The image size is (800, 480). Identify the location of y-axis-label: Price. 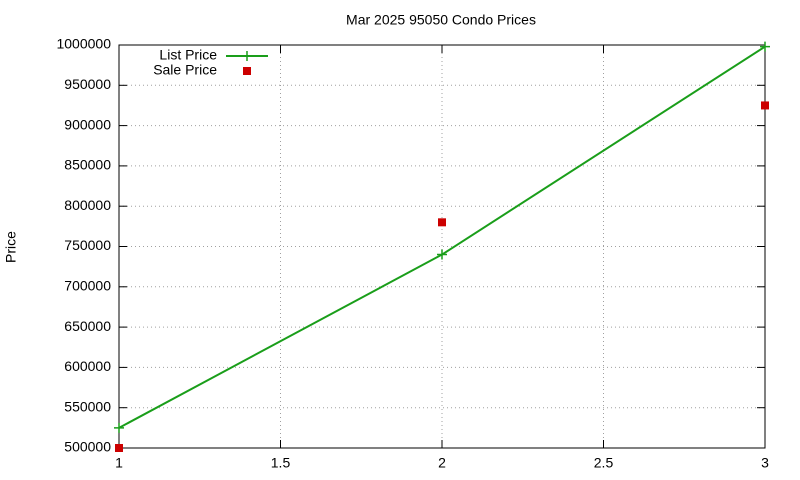
(11, 247).